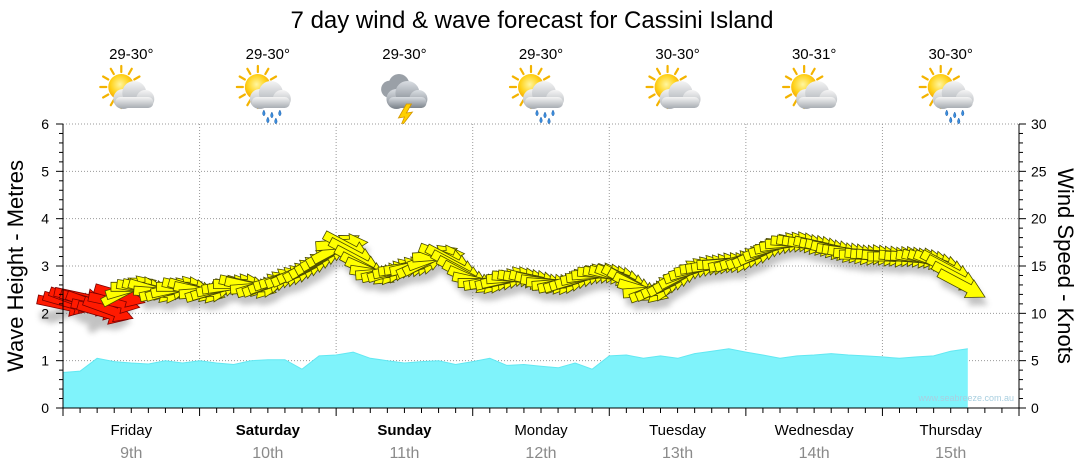  What do you see at coordinates (404, 453) in the screenshot?
I see `x-axis-date: 11th` at bounding box center [404, 453].